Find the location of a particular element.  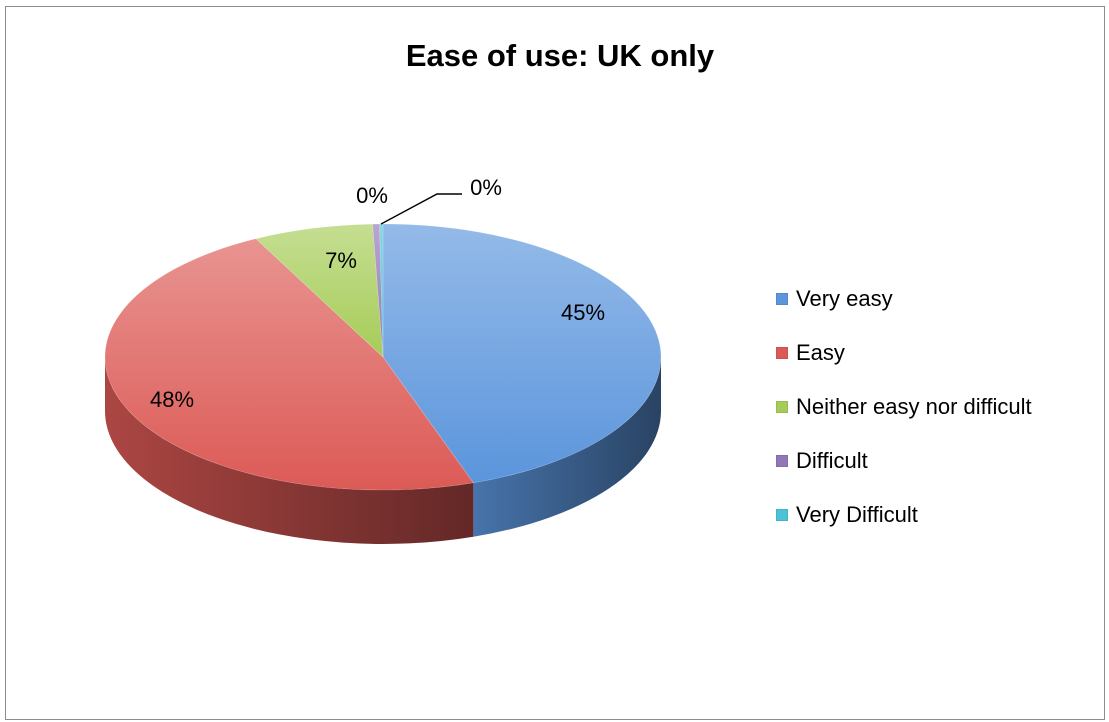

data-label-very-easy: 45% is located at coordinates (583, 312).